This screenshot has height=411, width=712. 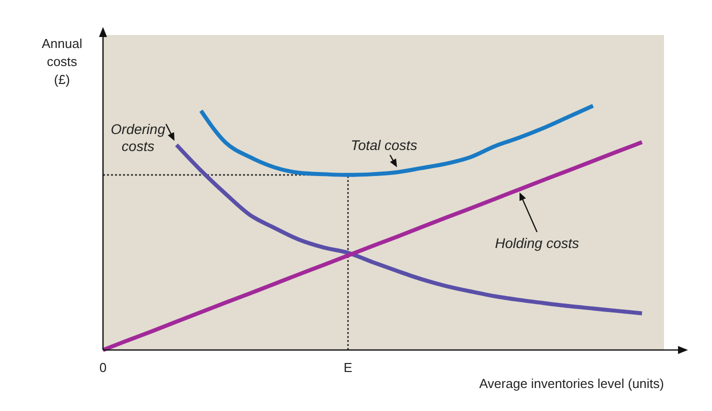 I want to click on x-tick-label: 0, so click(x=103, y=367).